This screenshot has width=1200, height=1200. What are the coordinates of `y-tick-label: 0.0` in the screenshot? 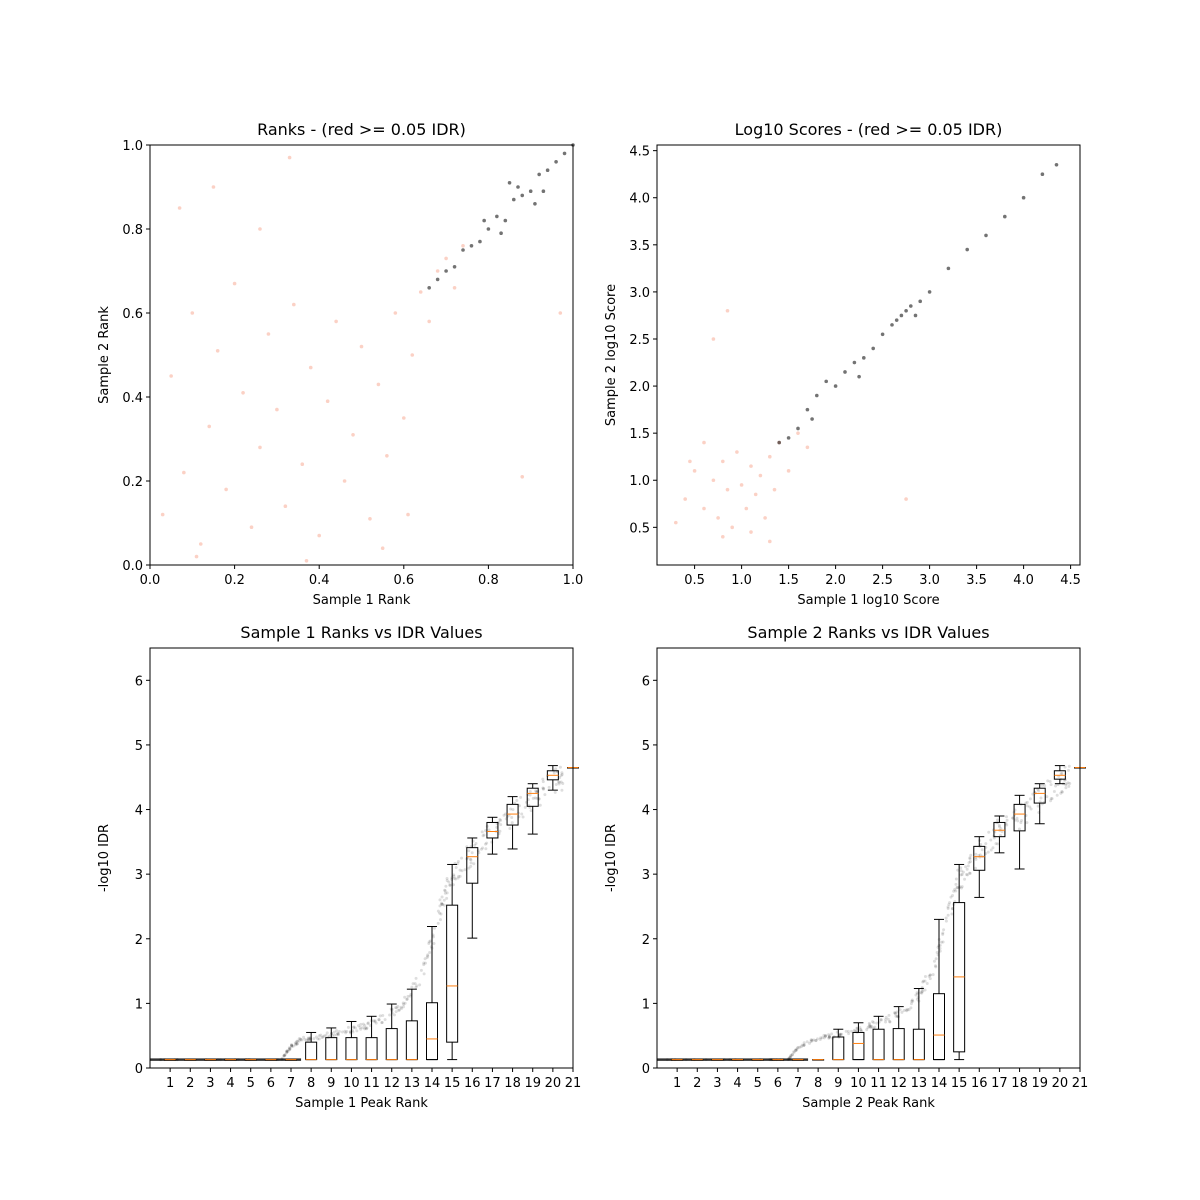 It's located at (132, 566).